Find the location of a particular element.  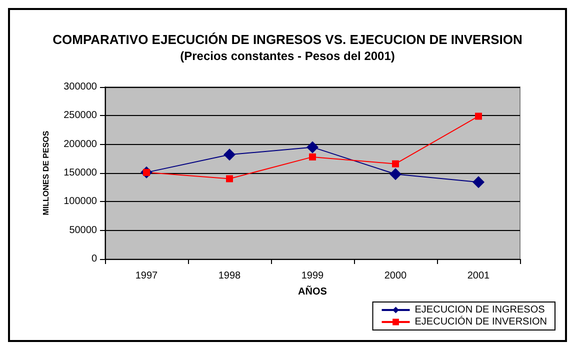

y-tick-label: 300000 is located at coordinates (81, 87).